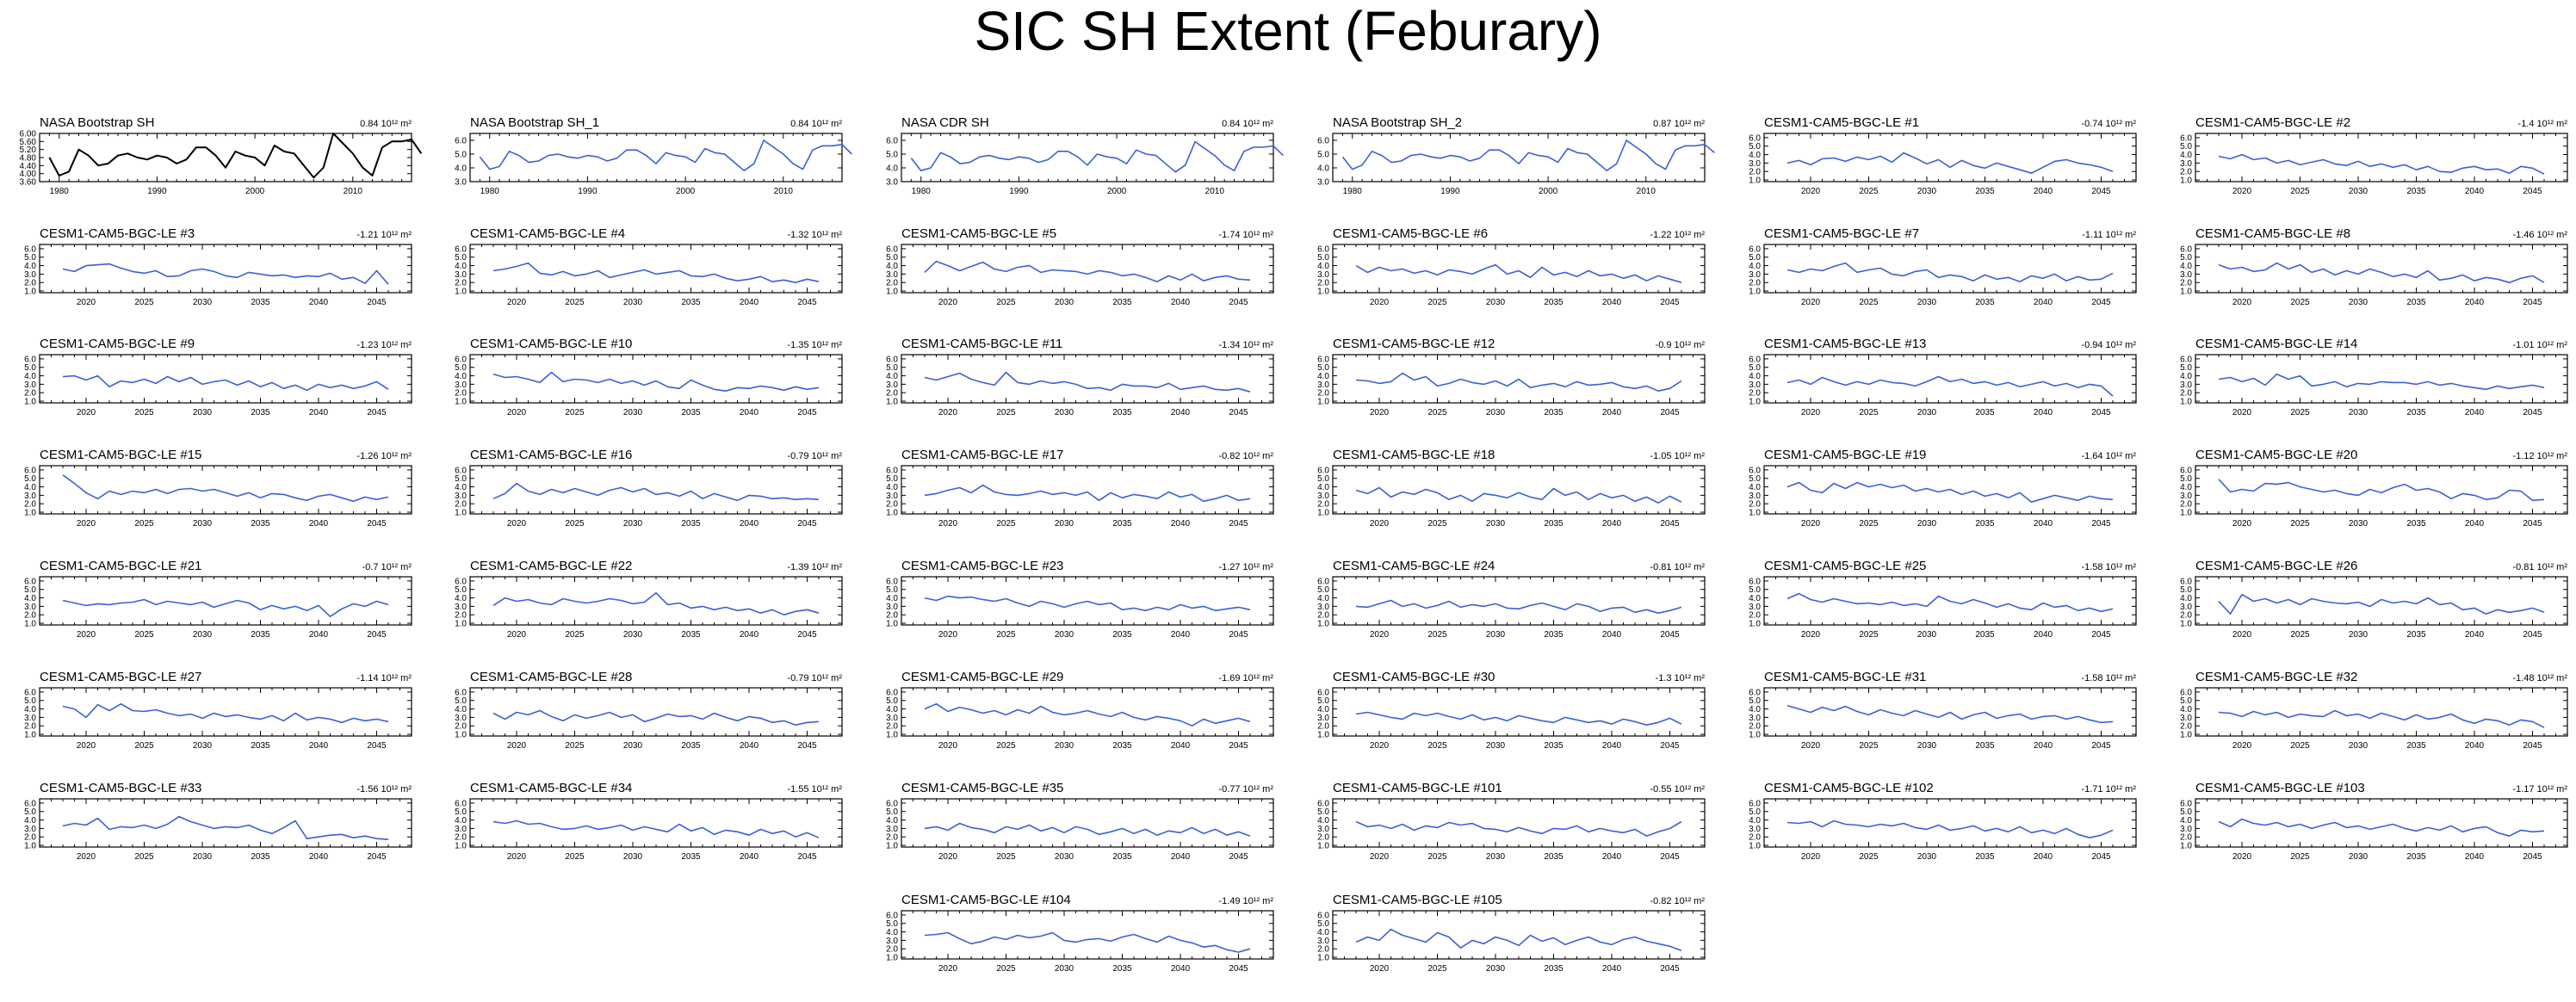 This screenshot has width=2576, height=1002. Describe the element at coordinates (1849, 788) in the screenshot. I see `panel-title: CESM1-CAM5-BGC-LE #102` at that location.